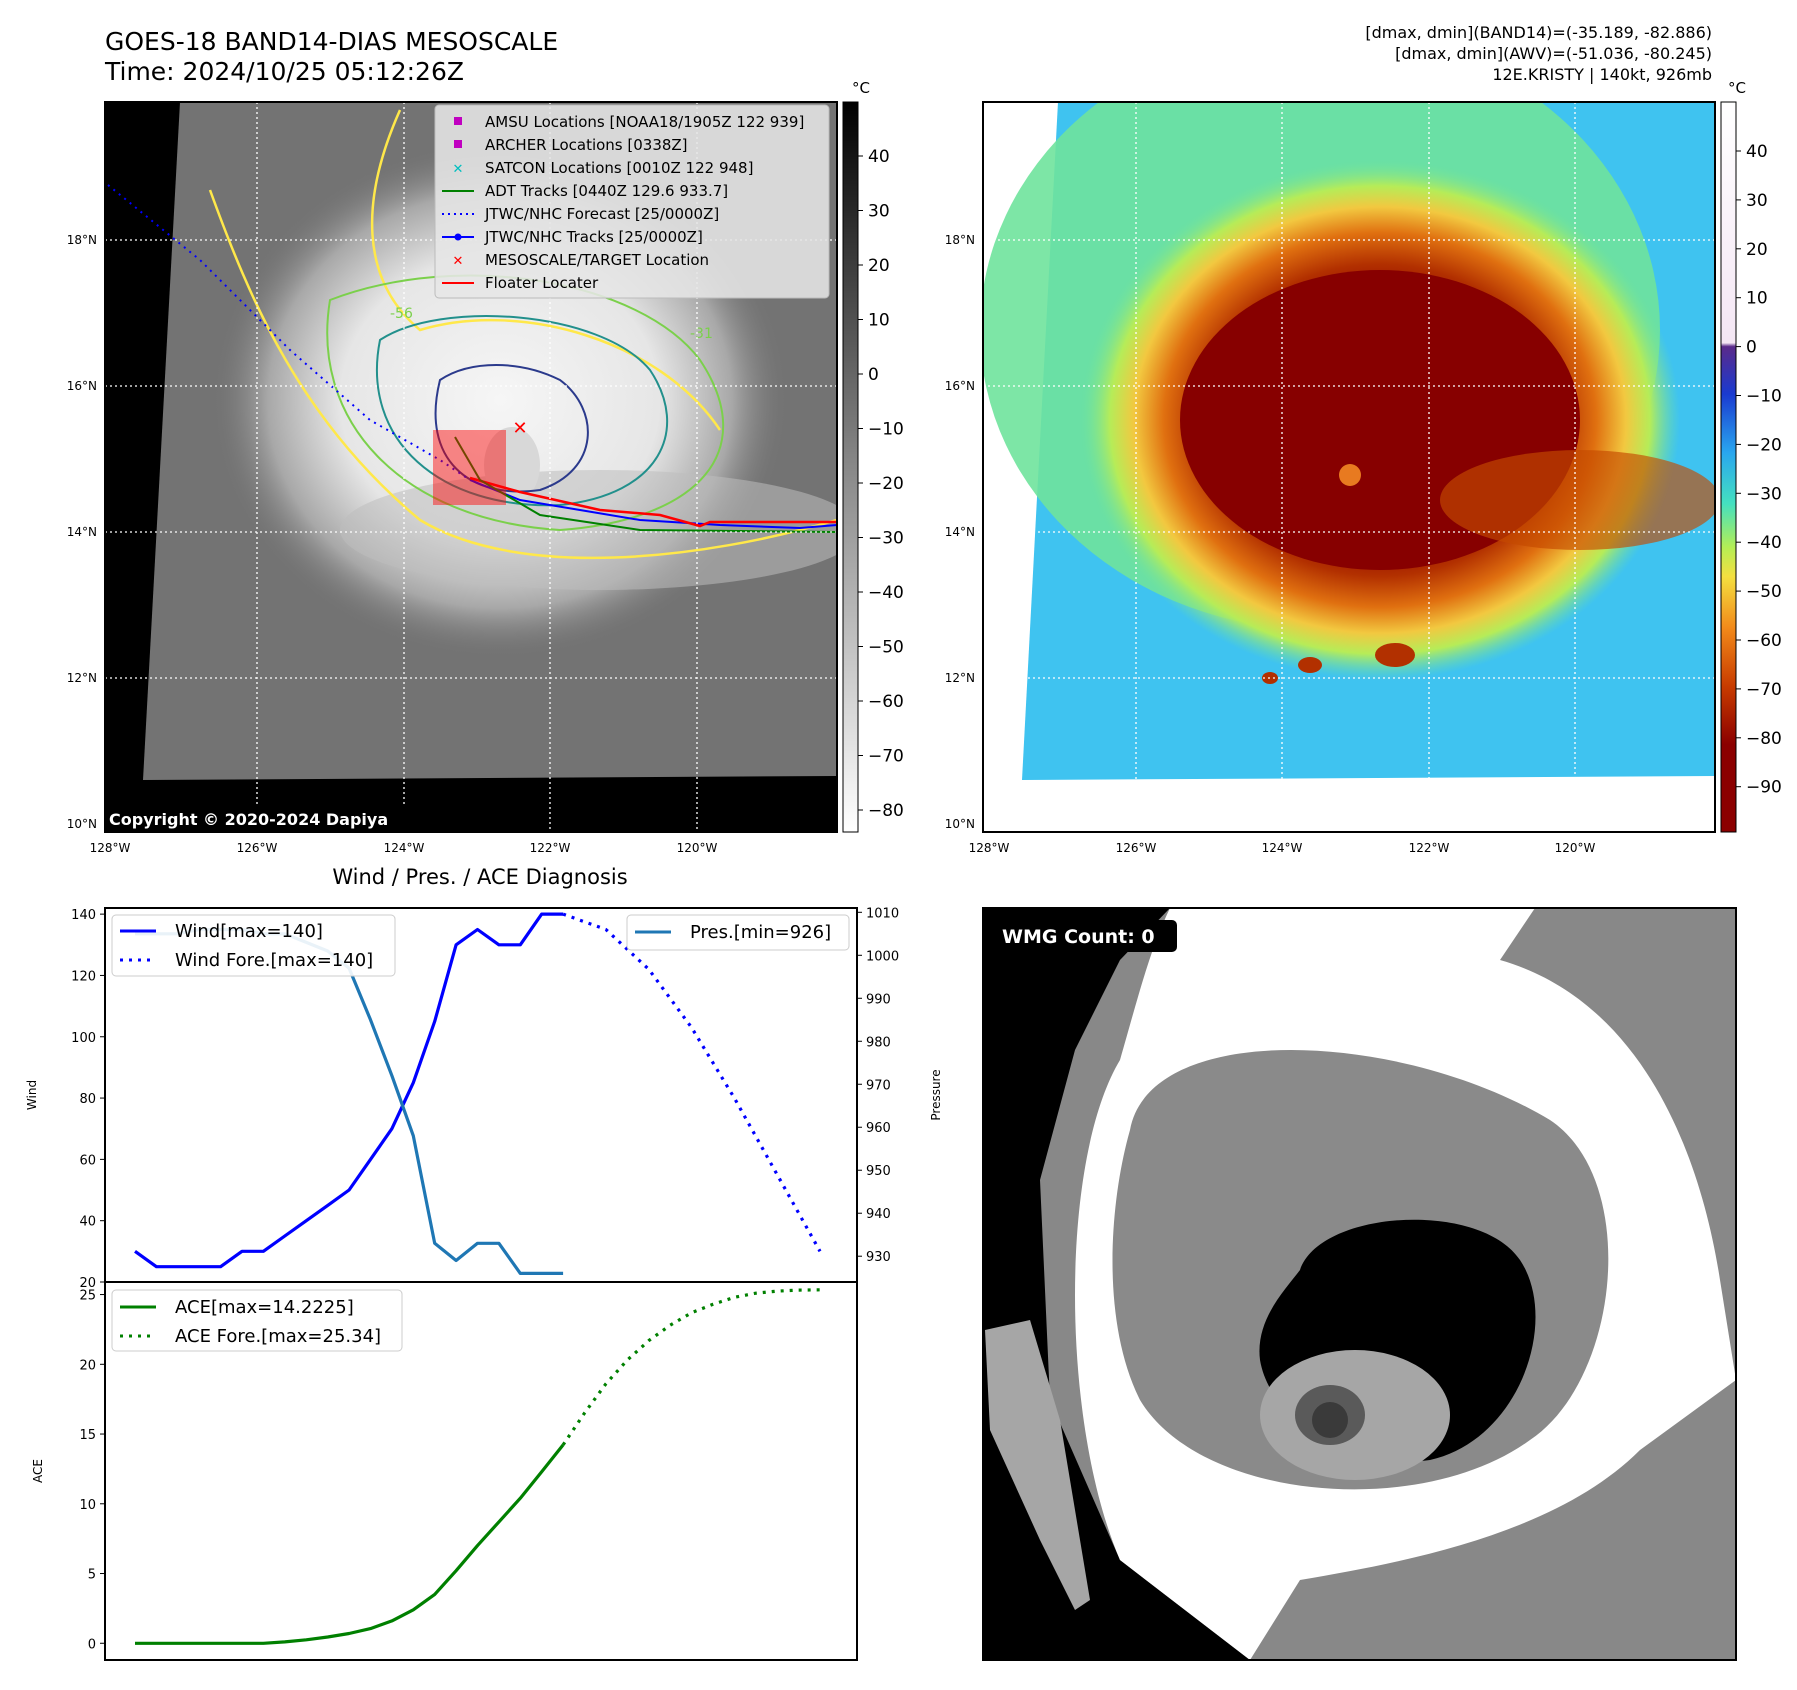  I want to click on gray-colorbar-tick-label: −40, so click(886, 593).